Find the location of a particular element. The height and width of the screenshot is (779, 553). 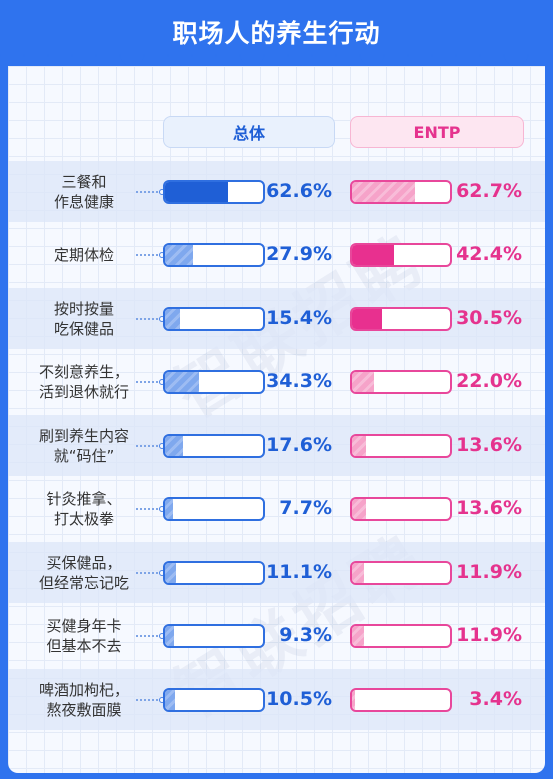

value-label-total: 7.7% is located at coordinates (305, 508).